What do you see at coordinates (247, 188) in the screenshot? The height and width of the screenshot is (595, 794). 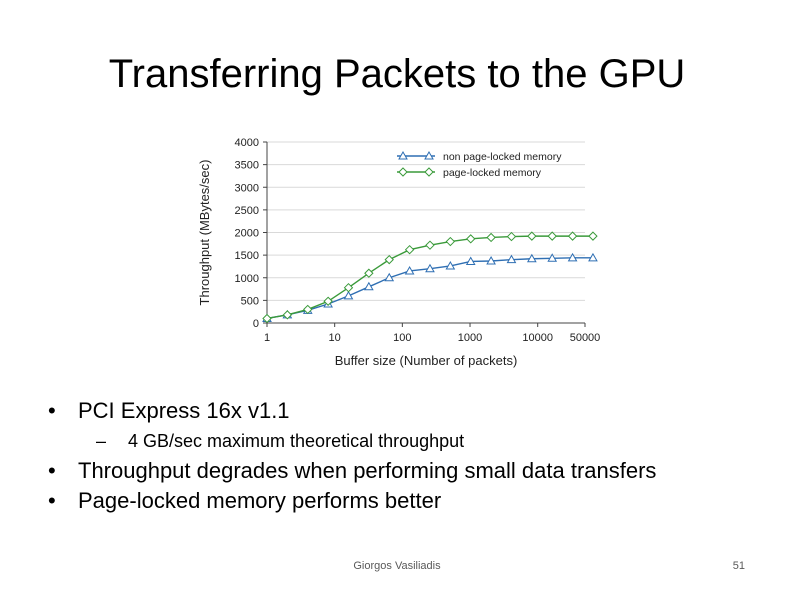 I see `y-tick-label: 3000` at bounding box center [247, 188].